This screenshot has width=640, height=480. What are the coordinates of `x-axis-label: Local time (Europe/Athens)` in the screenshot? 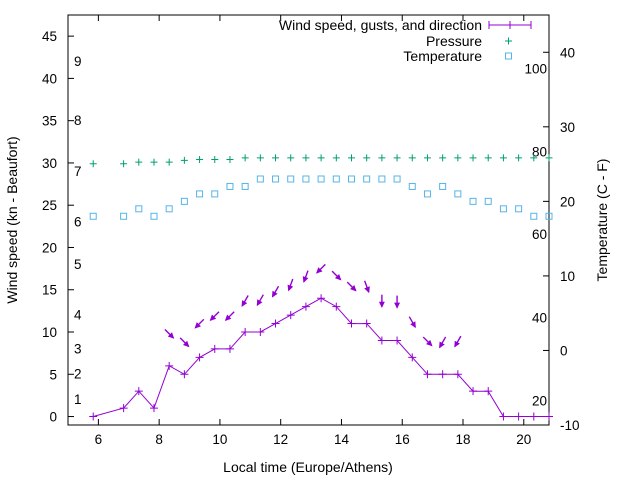 It's located at (308, 467).